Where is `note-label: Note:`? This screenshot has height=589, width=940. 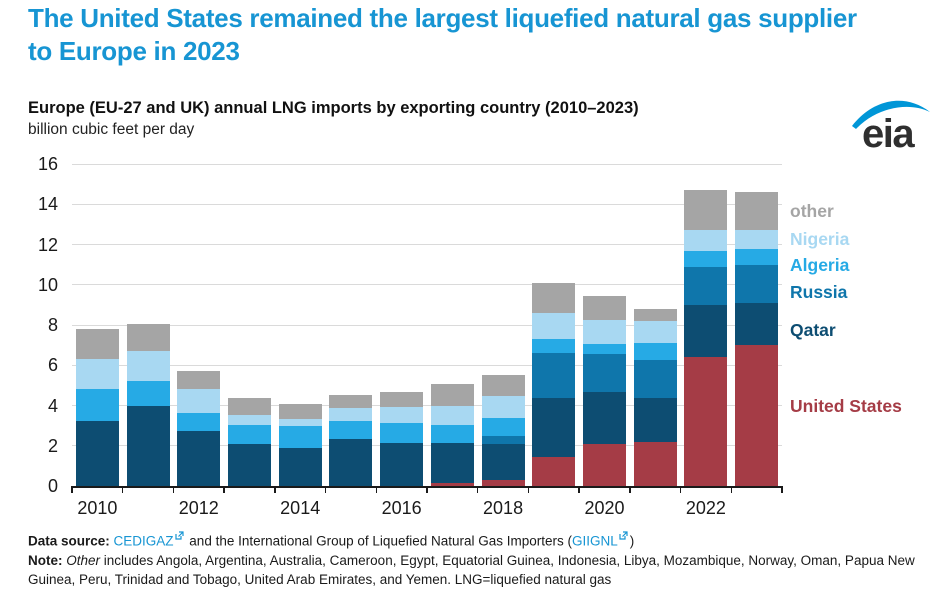
note-label: Note: is located at coordinates (47, 560).